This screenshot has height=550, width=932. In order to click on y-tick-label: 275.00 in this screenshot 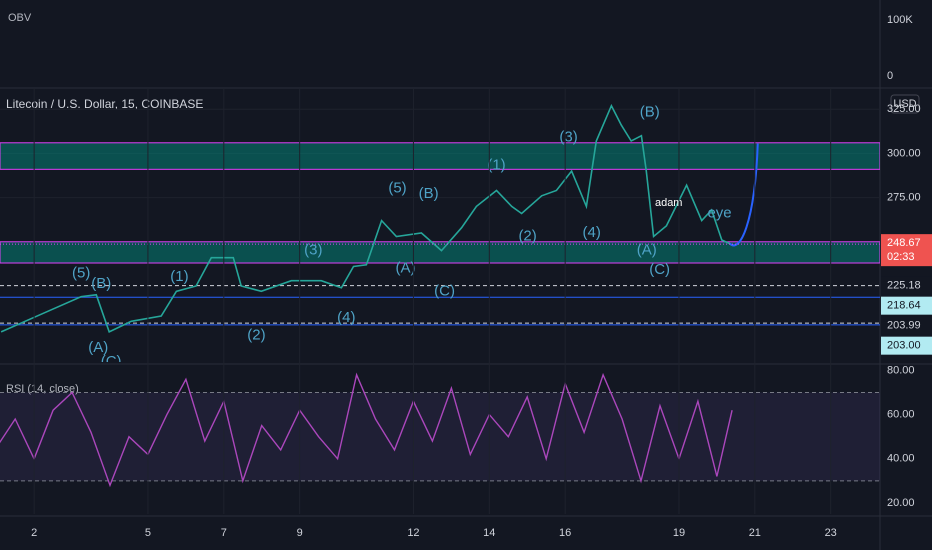, I will do `click(904, 198)`.